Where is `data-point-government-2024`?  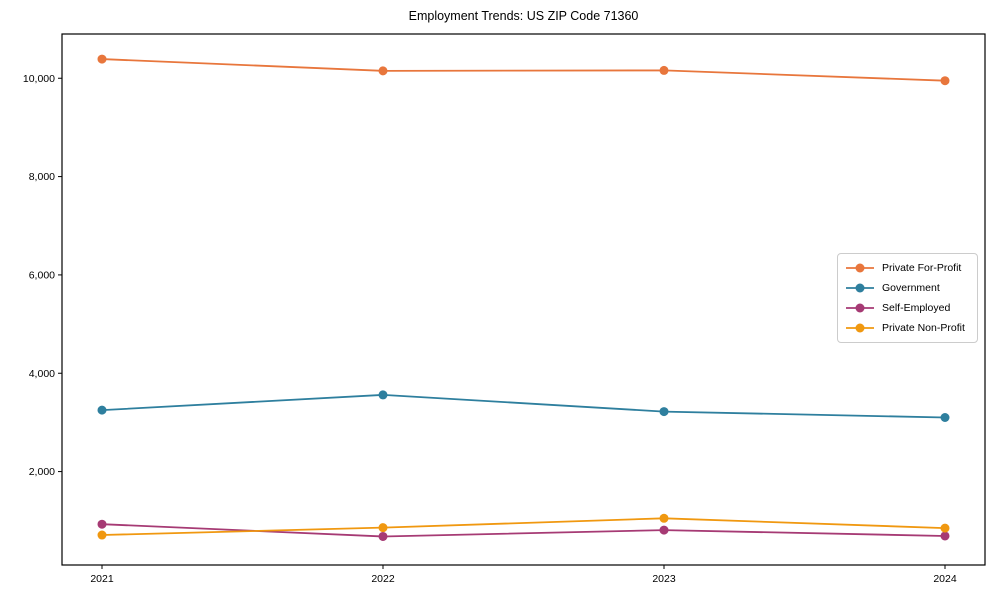
data-point-government-2024 is located at coordinates (945, 417).